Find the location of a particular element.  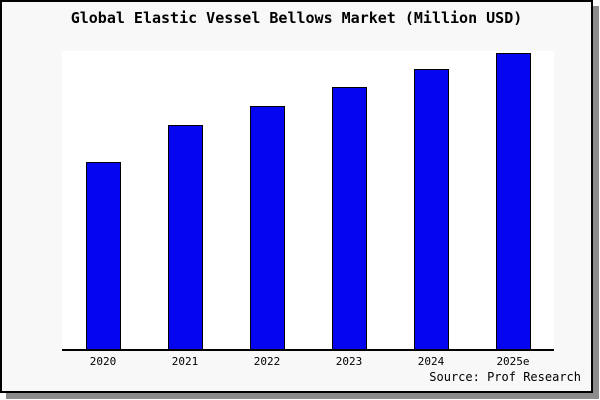

x-axis-labels: 2020 2021 2022 2023 2024 2025e is located at coordinates (308, 361).